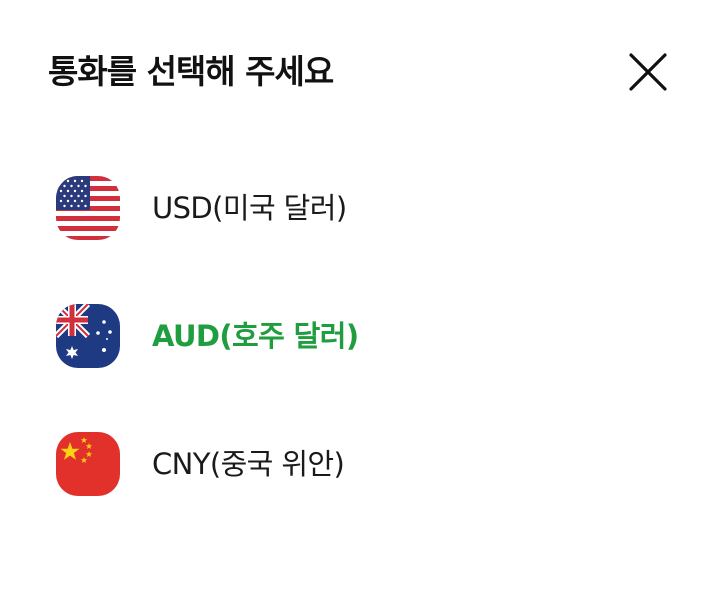  I want to click on au-flag-icon, so click(88, 336).